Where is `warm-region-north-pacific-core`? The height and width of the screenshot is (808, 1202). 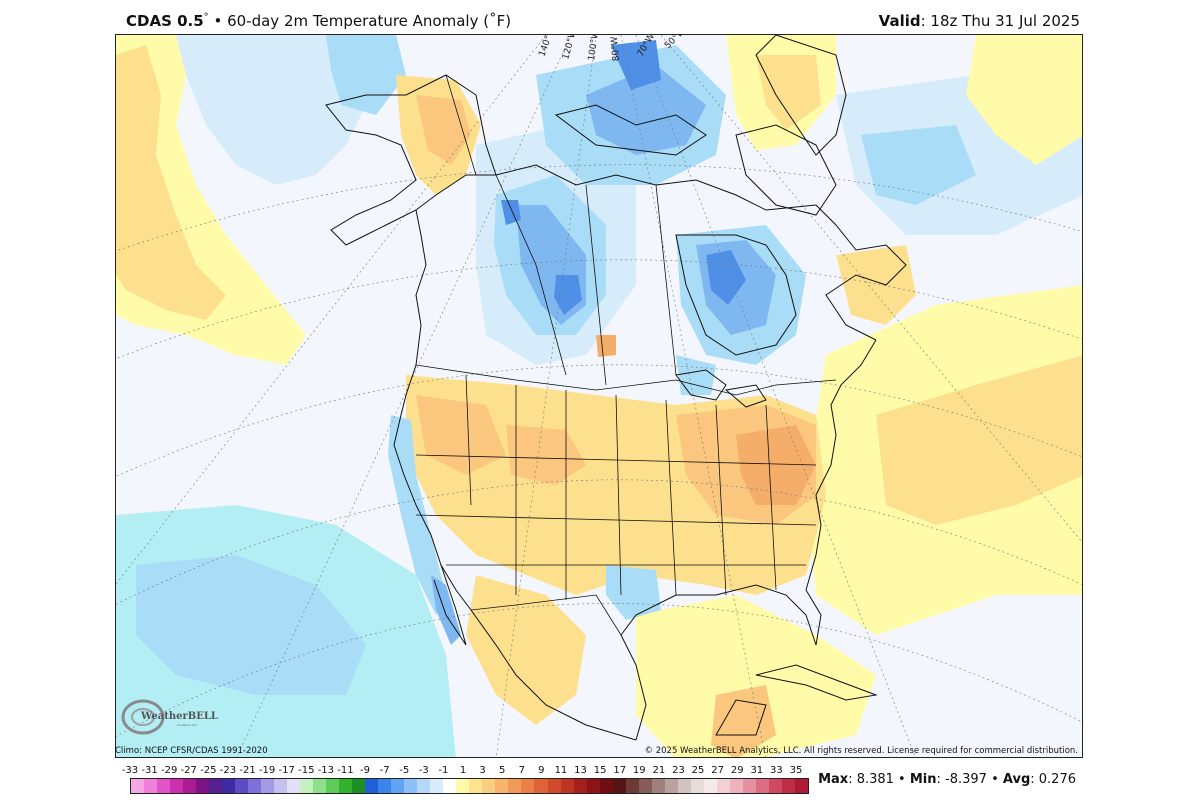
warm-region-north-pacific-core is located at coordinates (171, 182).